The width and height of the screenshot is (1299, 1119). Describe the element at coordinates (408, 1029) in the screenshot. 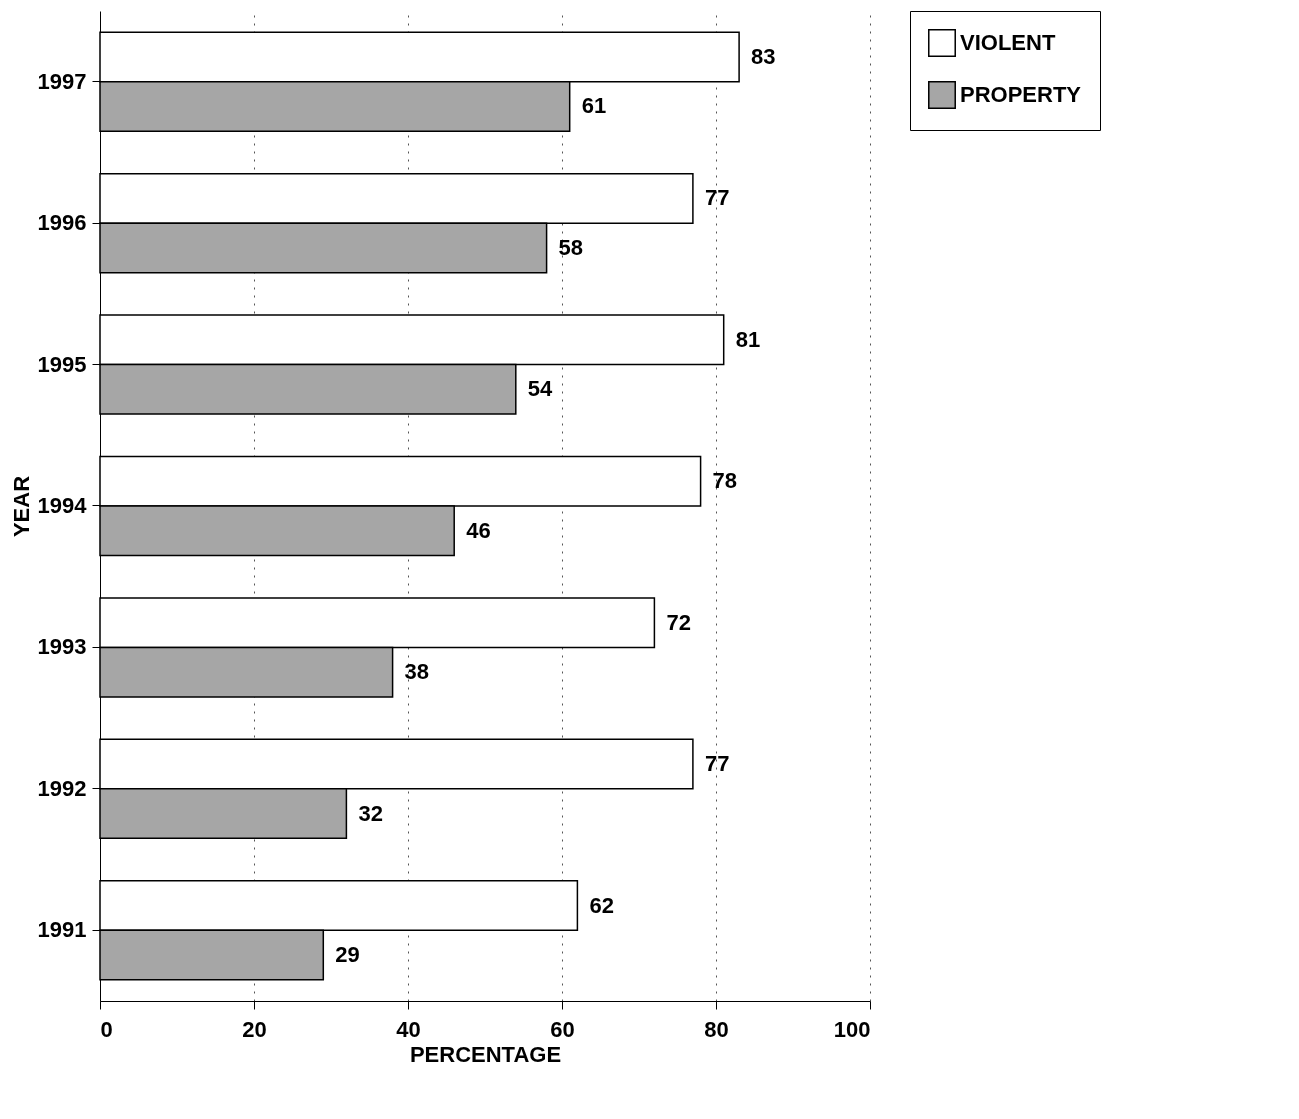

I see `x-tick-label: 40` at that location.